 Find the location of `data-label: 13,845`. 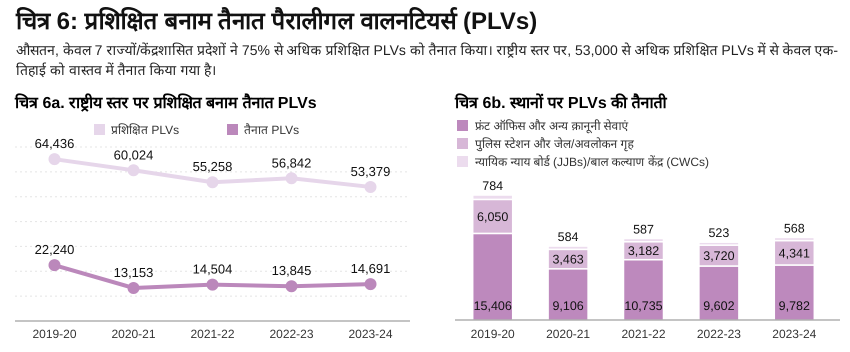

data-label: 13,845 is located at coordinates (292, 270).